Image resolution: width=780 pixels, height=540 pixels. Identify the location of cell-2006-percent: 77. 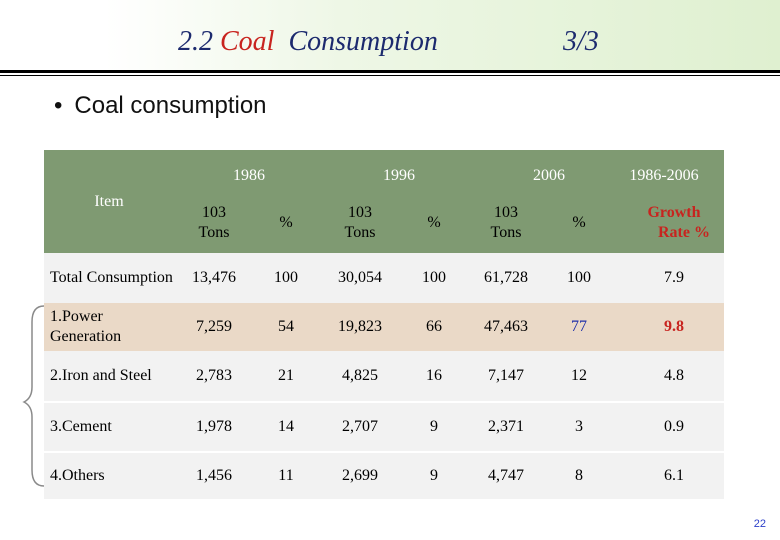
(579, 326).